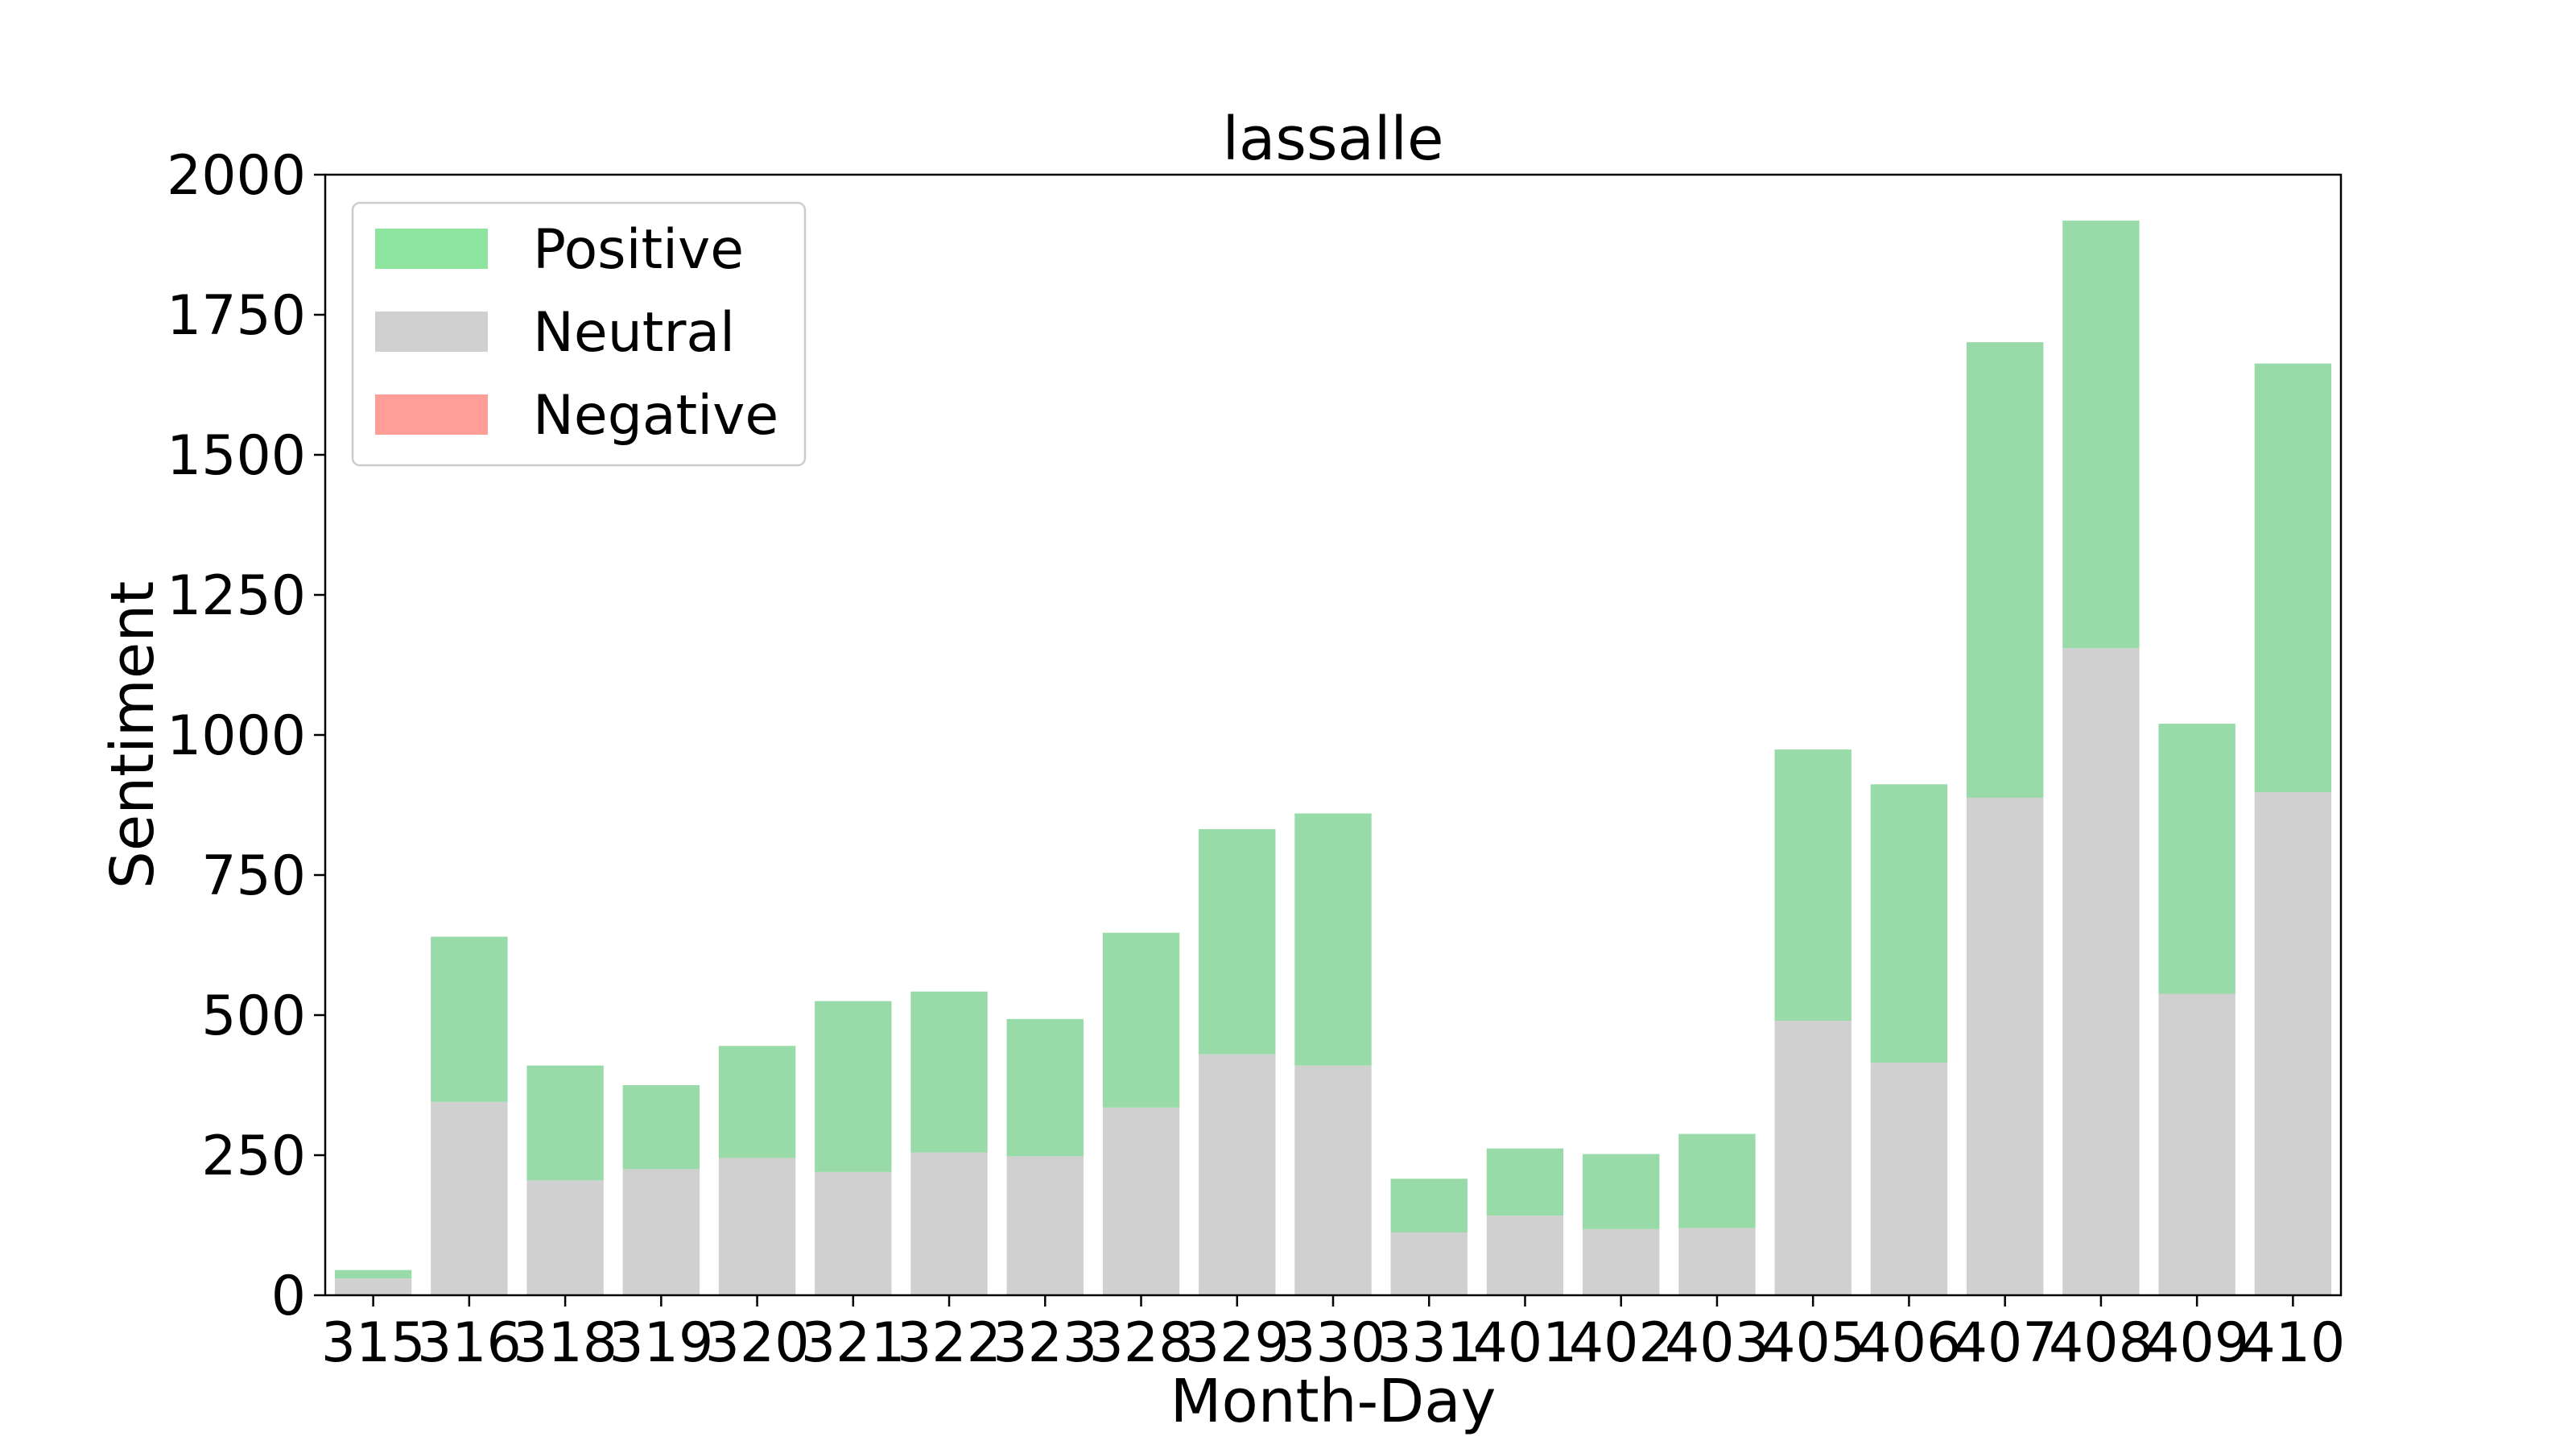  Describe the element at coordinates (1813, 1343) in the screenshot. I see `x-tick-label: 405` at that location.